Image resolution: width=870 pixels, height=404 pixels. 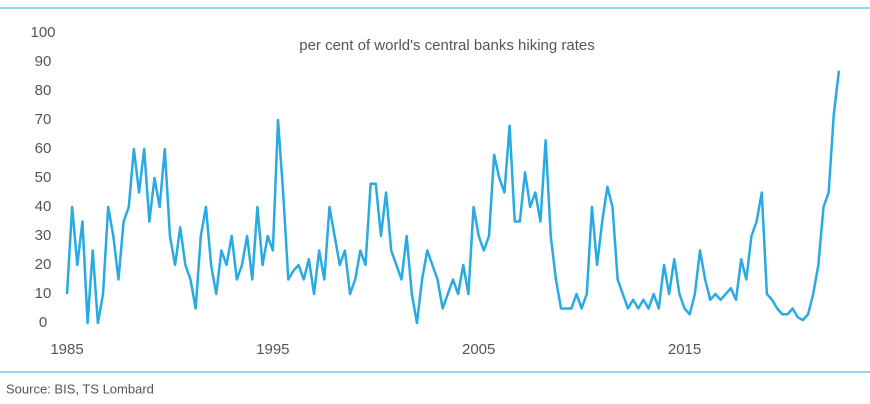 What do you see at coordinates (43, 235) in the screenshot?
I see `y-tick-label: 30` at bounding box center [43, 235].